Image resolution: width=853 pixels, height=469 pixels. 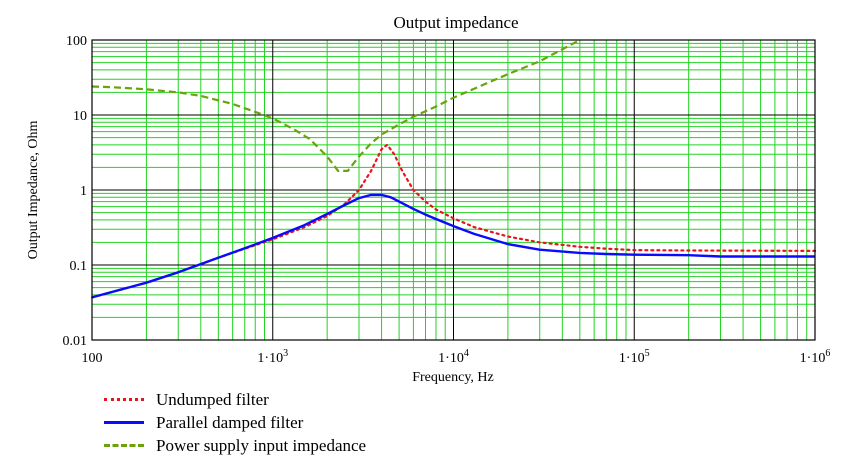 What do you see at coordinates (285, 353) in the screenshot?
I see `x-tick-exponent: 3` at bounding box center [285, 353].